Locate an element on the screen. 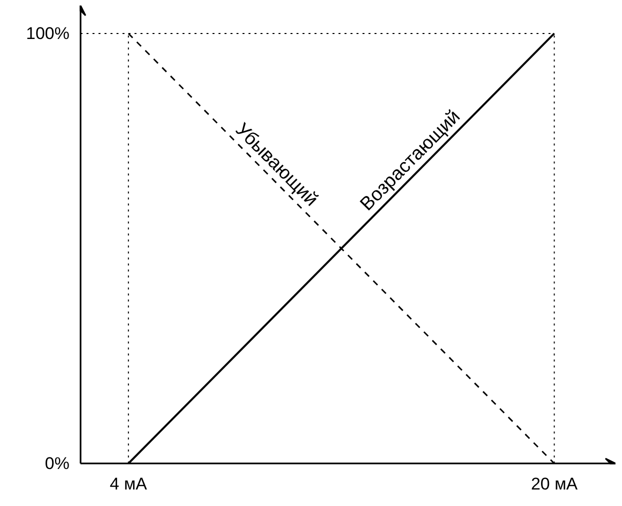 The width and height of the screenshot is (622, 506). y-tick-label: 0% is located at coordinates (57, 463).